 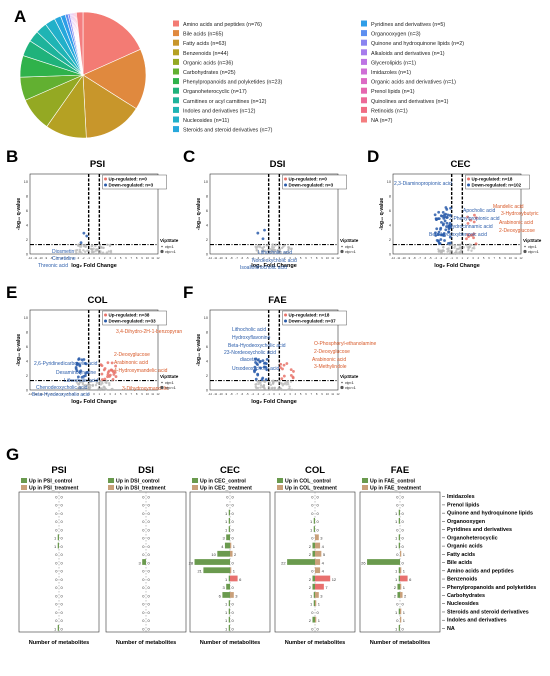 I want to click on legend-label: Phenylpropanoids and polyketides (n=23), so click(x=233, y=83).